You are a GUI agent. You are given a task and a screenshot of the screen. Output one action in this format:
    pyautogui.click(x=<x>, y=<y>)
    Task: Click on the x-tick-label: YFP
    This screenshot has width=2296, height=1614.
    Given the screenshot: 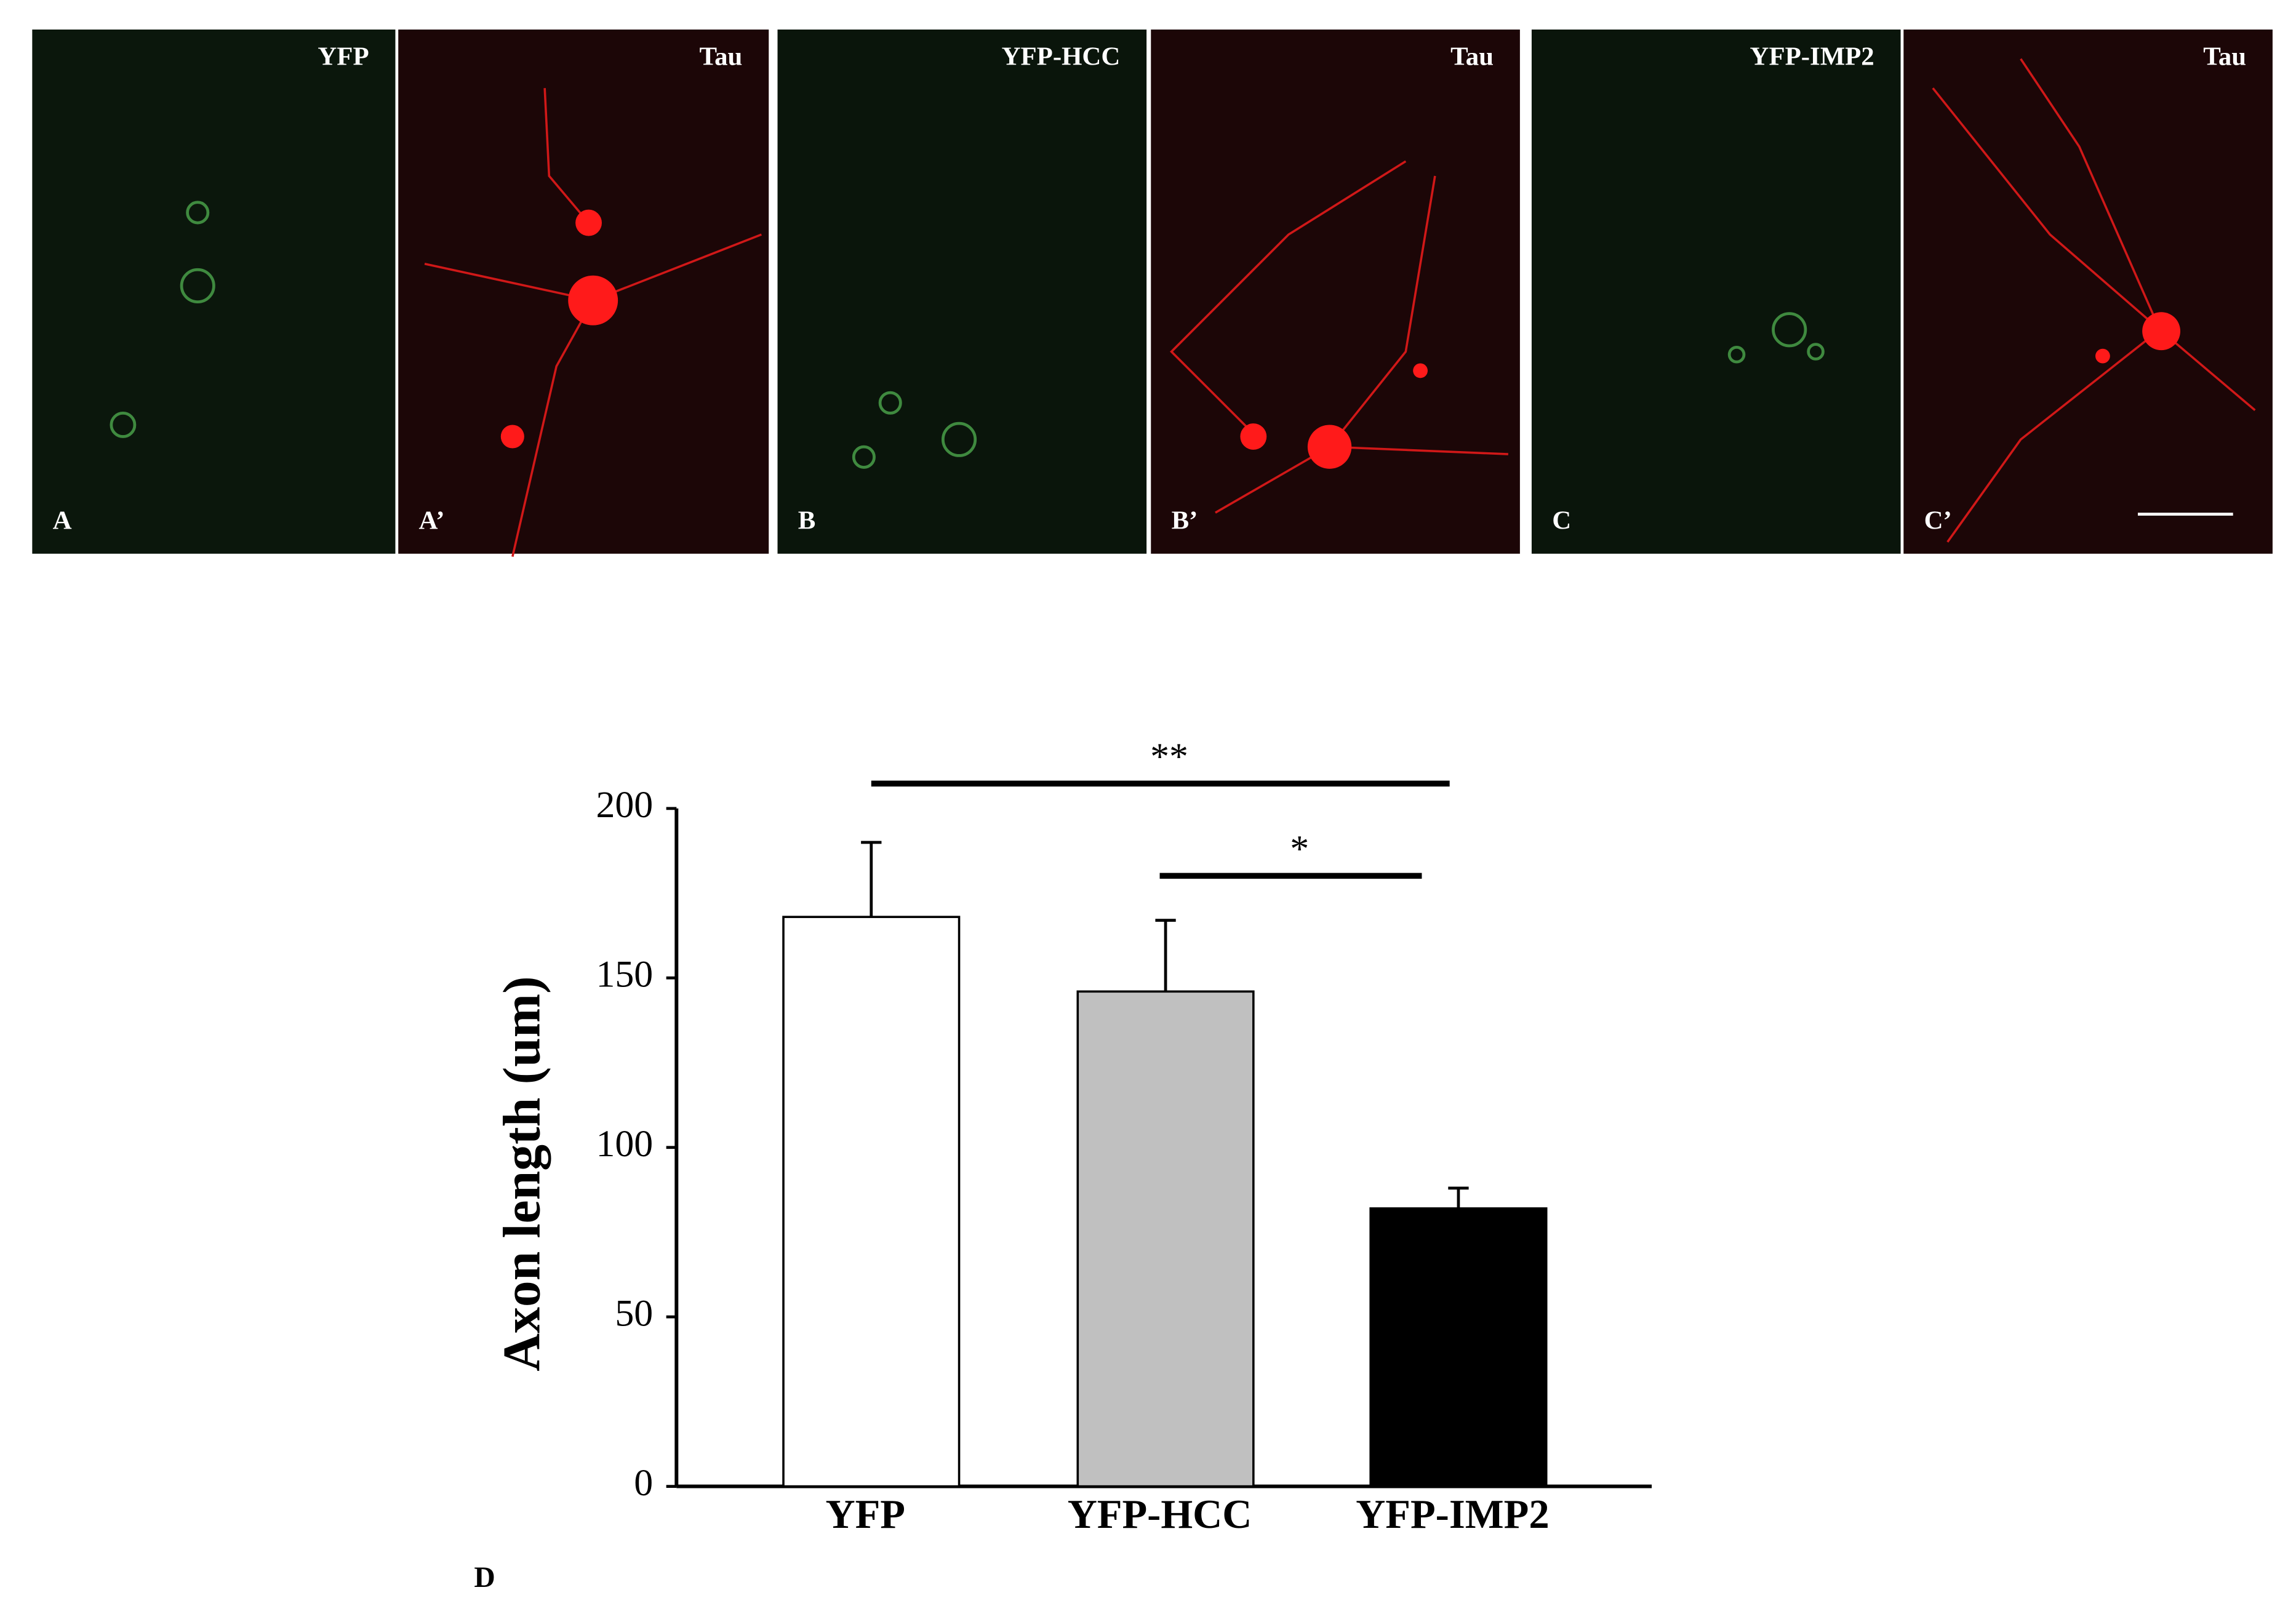 What is the action you would take?
    pyautogui.click(x=865, y=1514)
    